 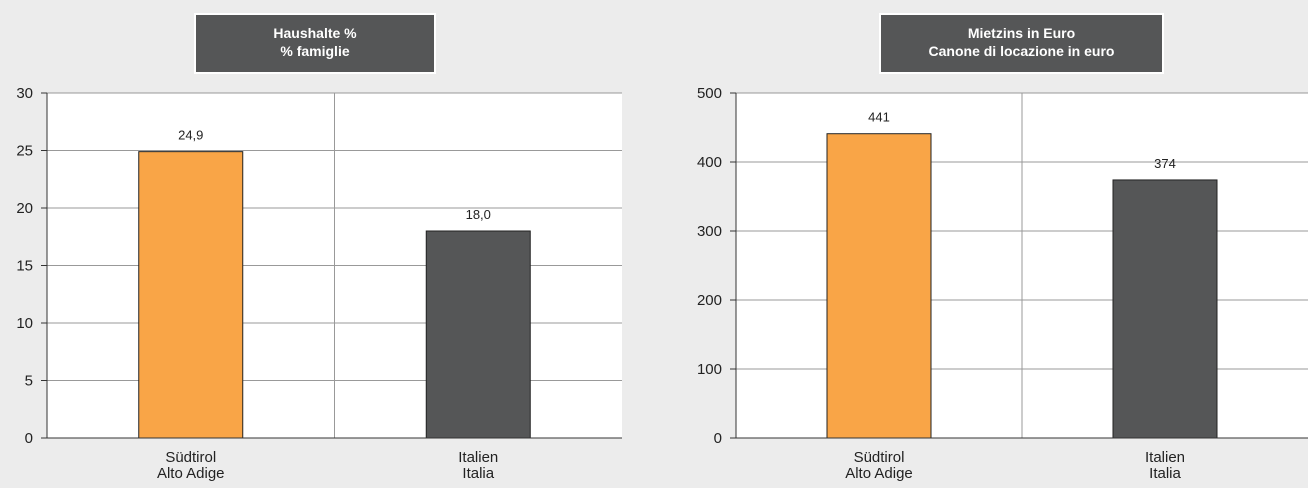 I want to click on data-label: 24,9, so click(x=190, y=135).